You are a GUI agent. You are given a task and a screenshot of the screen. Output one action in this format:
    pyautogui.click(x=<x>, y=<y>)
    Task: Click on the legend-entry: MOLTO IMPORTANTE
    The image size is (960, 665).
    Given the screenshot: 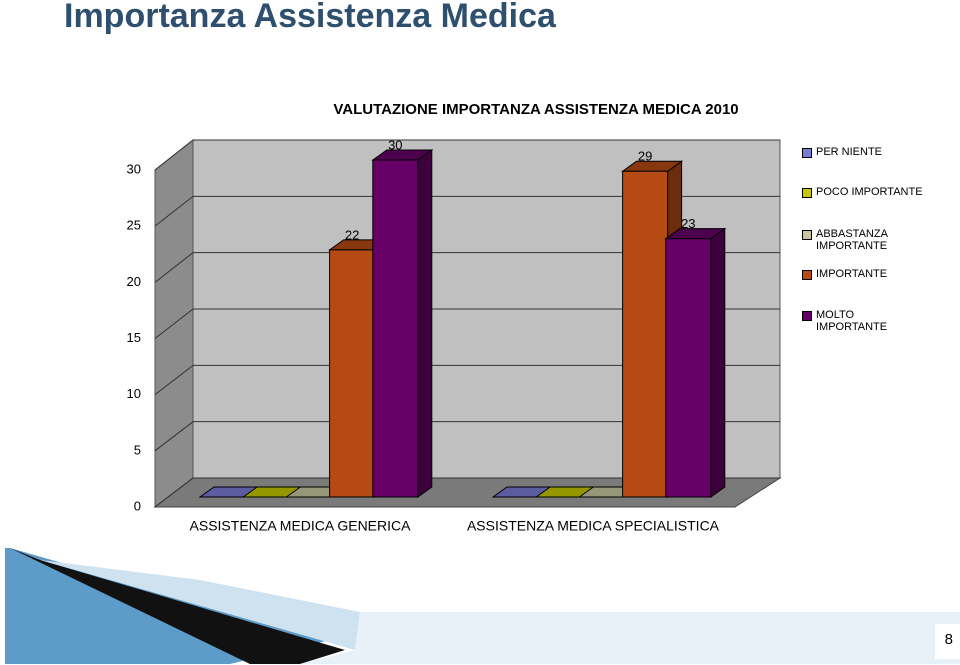 What is the action you would take?
    pyautogui.click(x=872, y=321)
    